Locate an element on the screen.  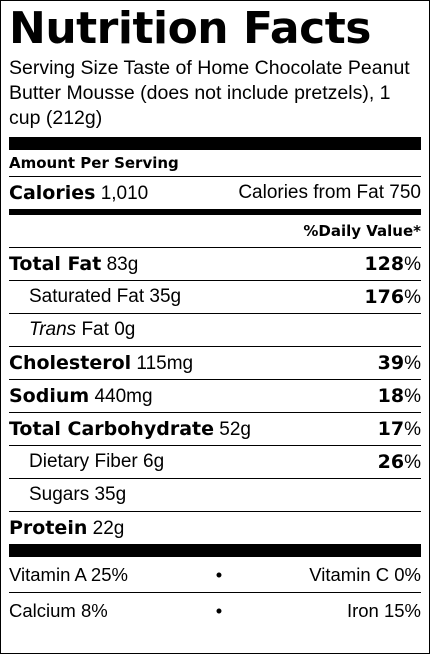
nutrient-amount: 440mg is located at coordinates (123, 396).